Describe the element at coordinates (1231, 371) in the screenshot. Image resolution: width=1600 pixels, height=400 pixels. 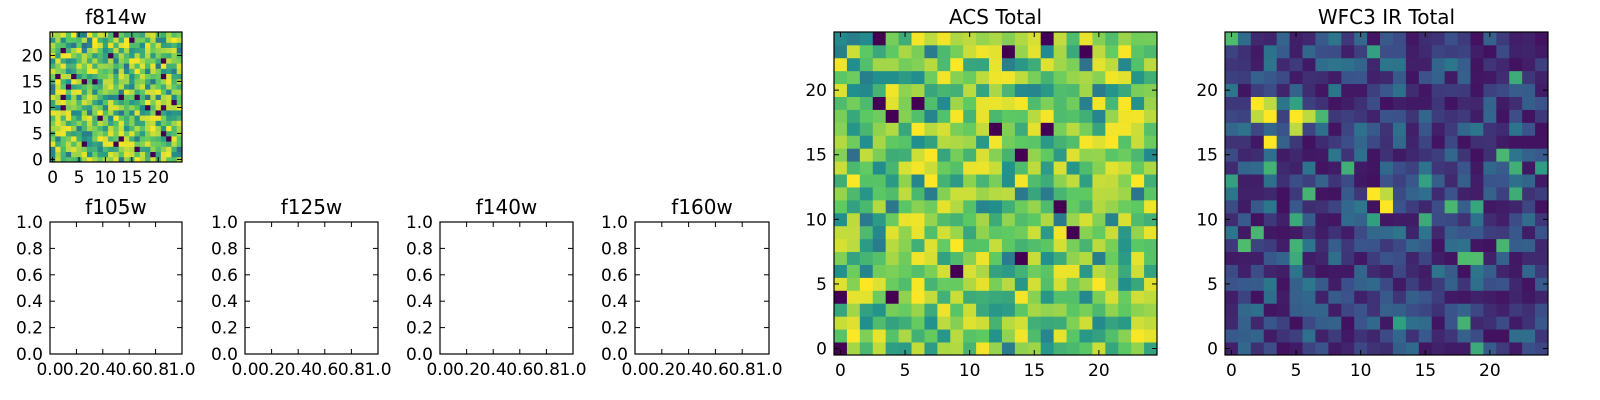
I see `x-tick-label: 0` at that location.